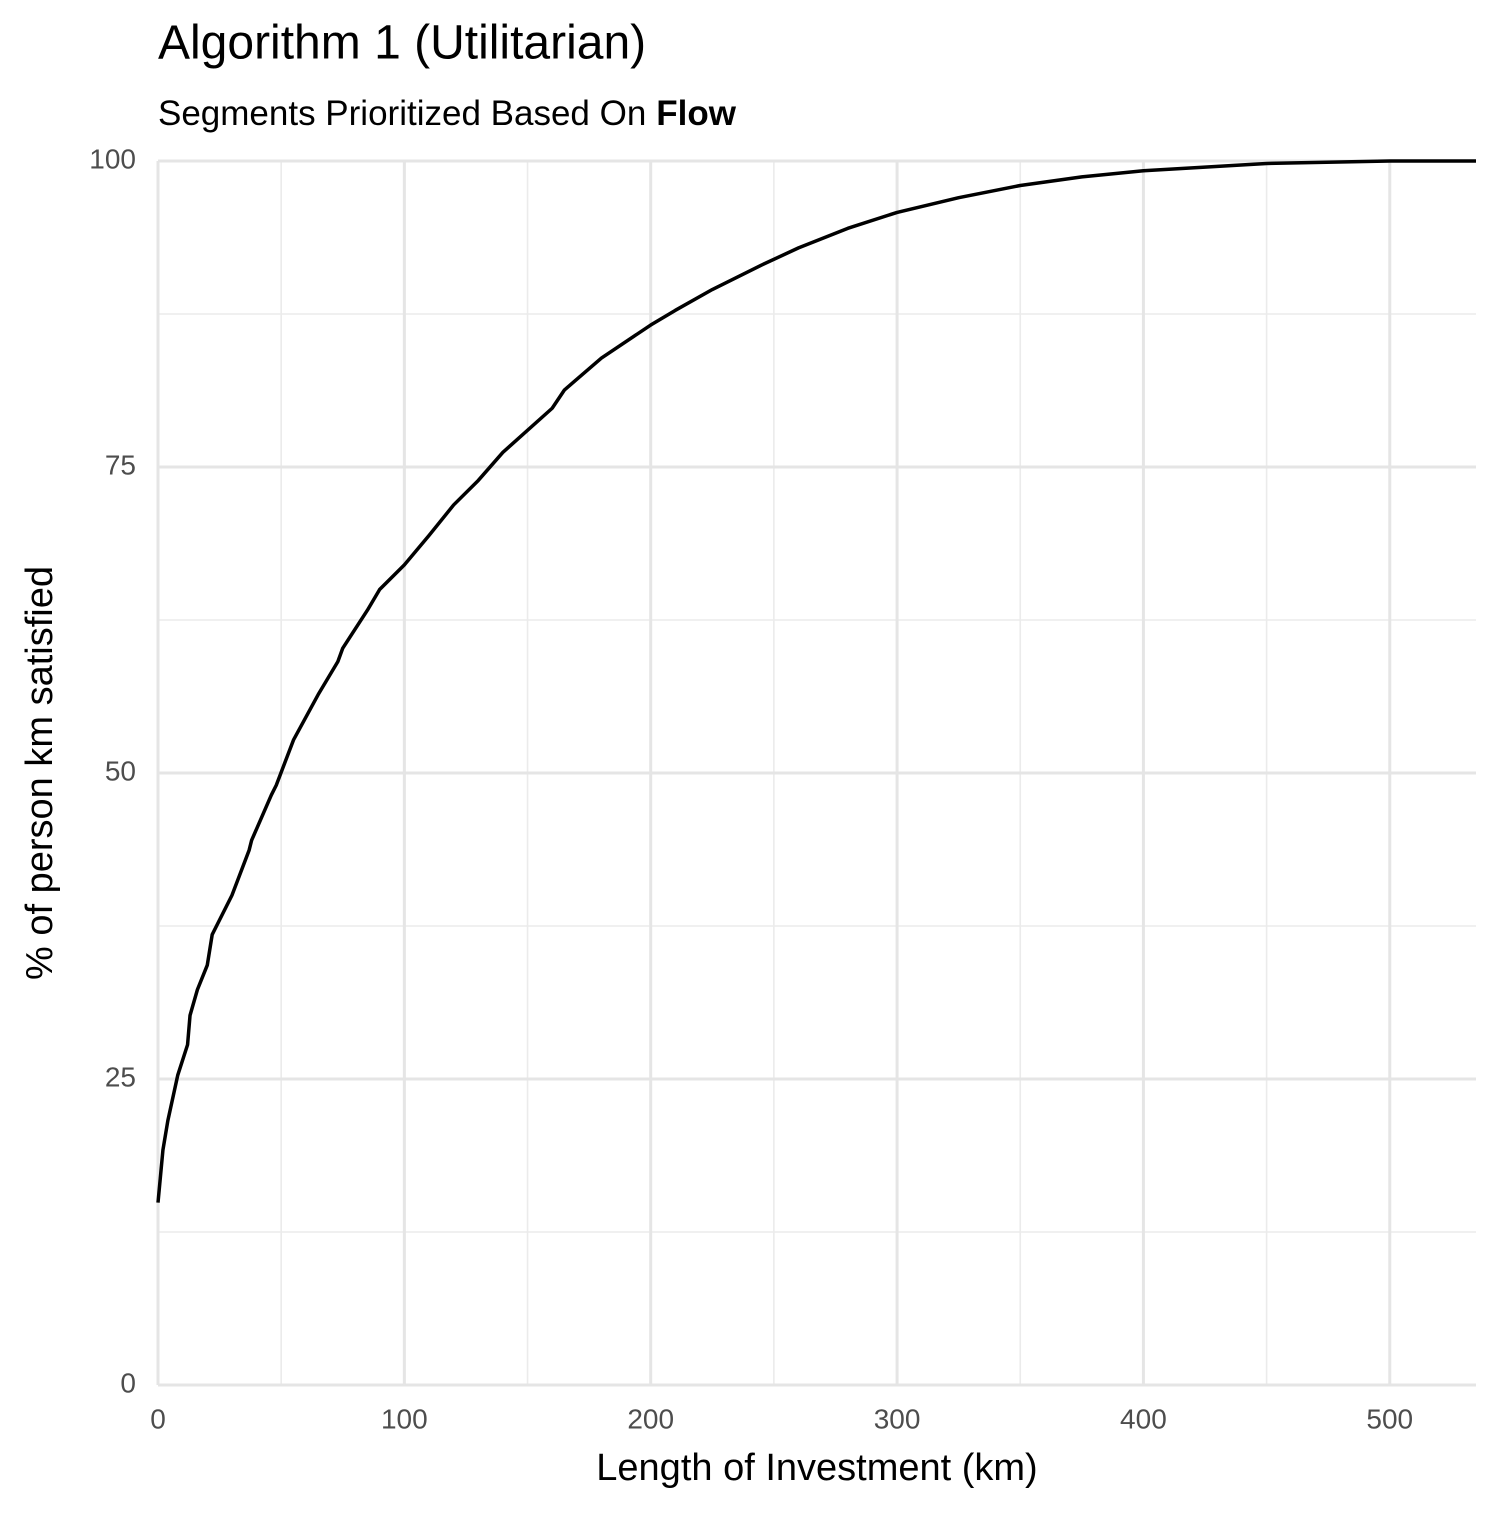  Describe the element at coordinates (402, 43) in the screenshot. I see `chart-title: Algorithm 1 (Utilitarian)` at that location.